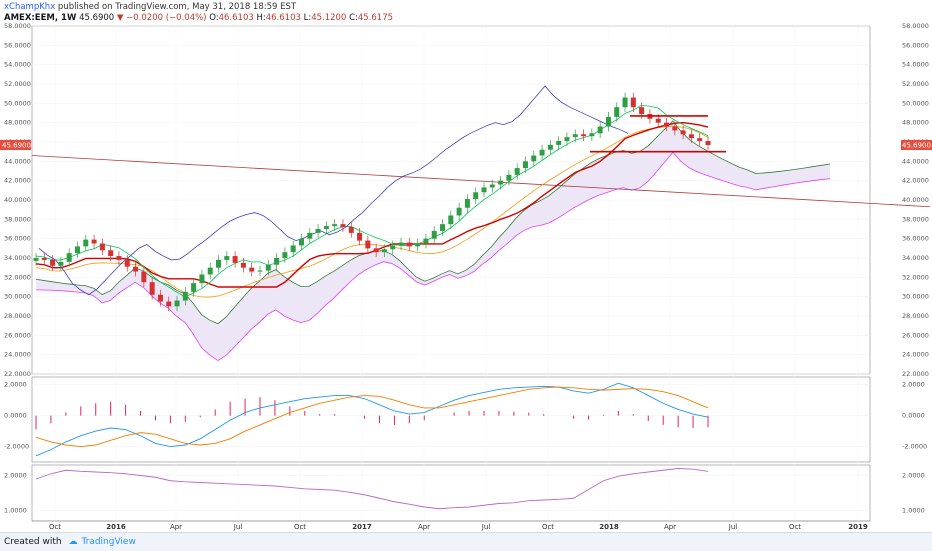 Image resolution: width=932 pixels, height=551 pixels. I want to click on y-tick-right: 24.0000, so click(915, 355).